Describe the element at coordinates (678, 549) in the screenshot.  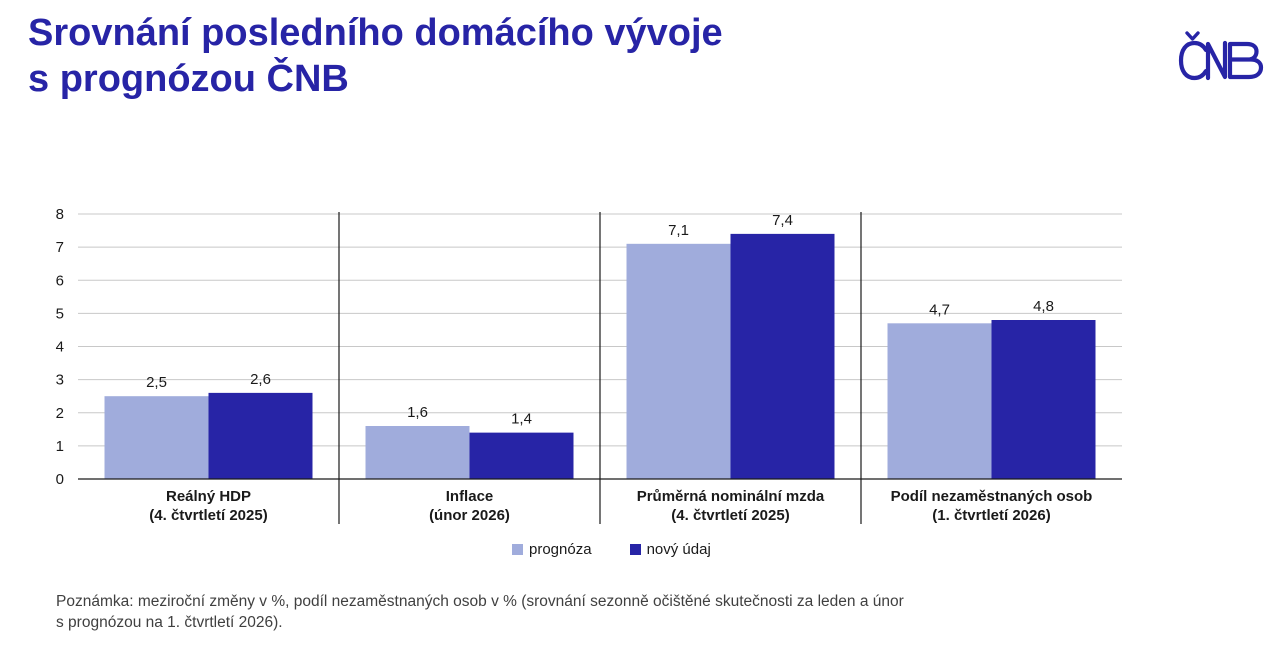
I see `legend-label-novy-udaj: nový údaj` at that location.